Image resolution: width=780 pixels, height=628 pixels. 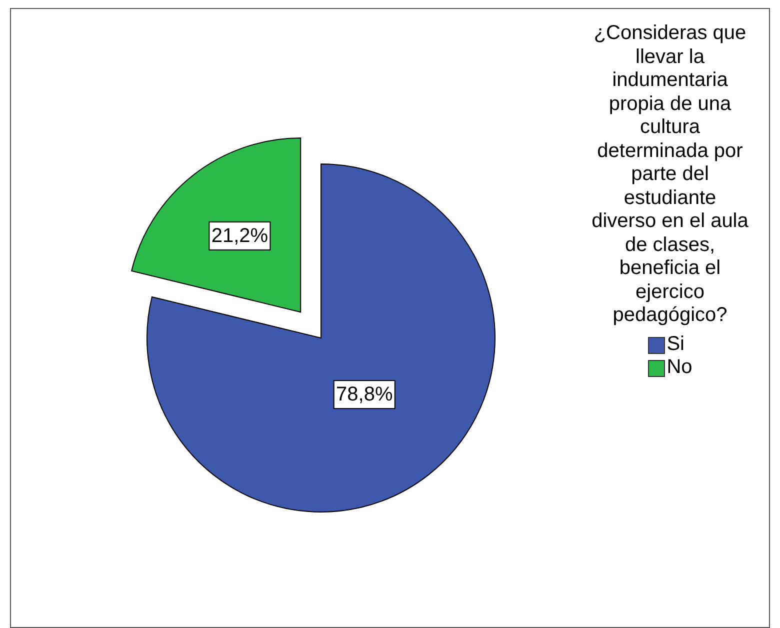 I want to click on legend-label: No, so click(x=679, y=368).